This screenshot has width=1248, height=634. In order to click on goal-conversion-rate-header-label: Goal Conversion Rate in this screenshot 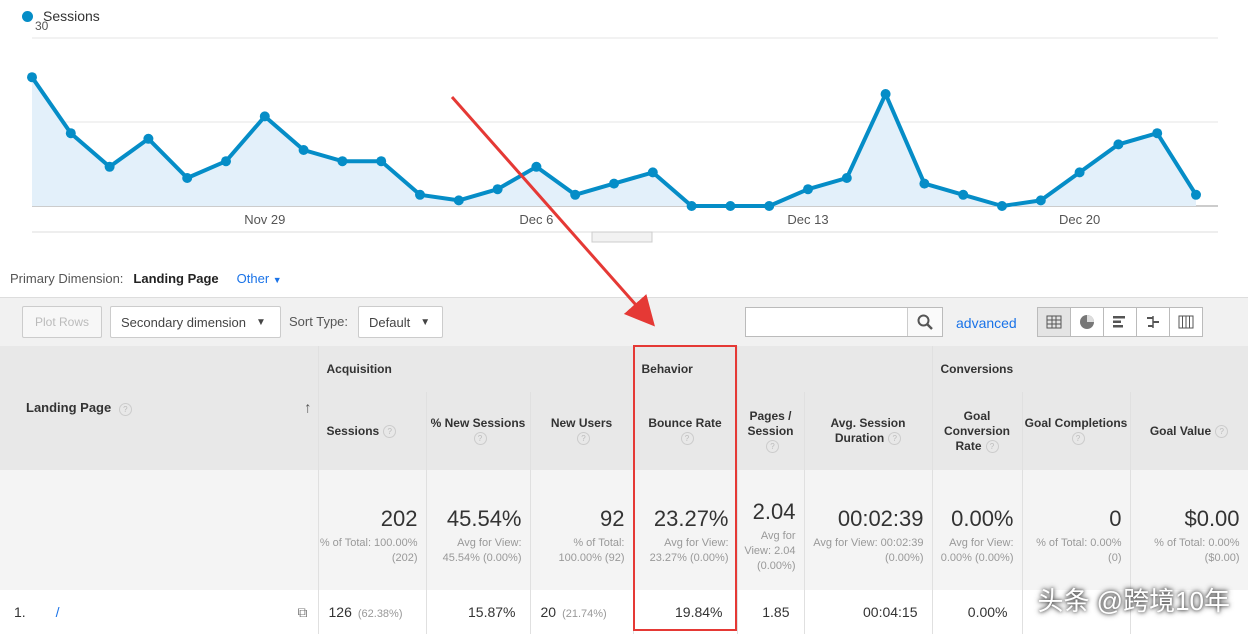, I will do `click(976, 430)`.